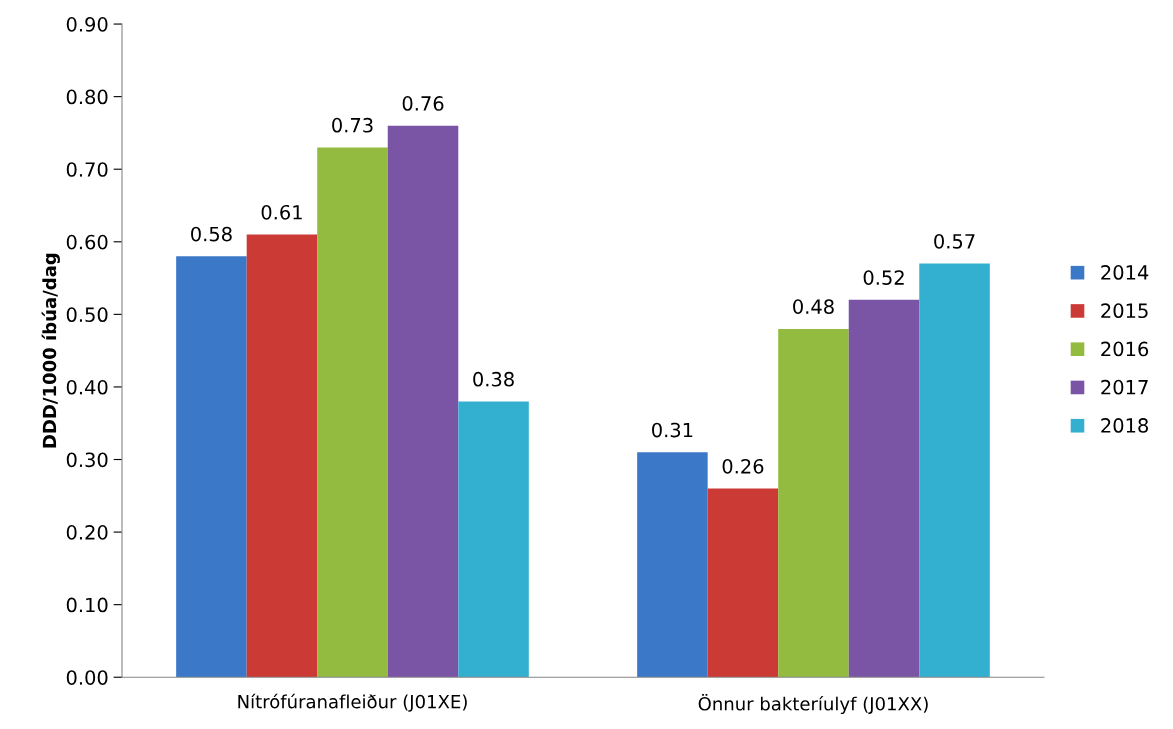 The image size is (1173, 729). What do you see at coordinates (813, 704) in the screenshot?
I see `x-tick-label: Önnur bakteríulyf (J01XX)` at bounding box center [813, 704].